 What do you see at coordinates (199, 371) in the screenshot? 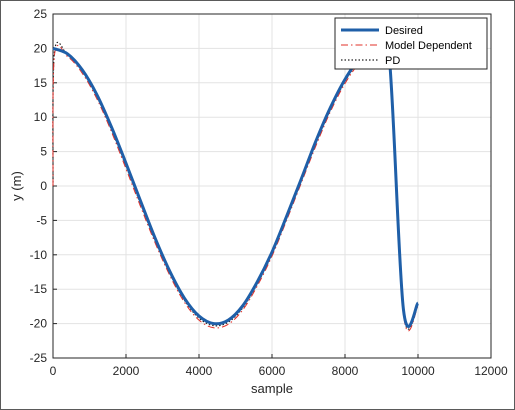
I see `x-tick-label: 4000` at bounding box center [199, 371].